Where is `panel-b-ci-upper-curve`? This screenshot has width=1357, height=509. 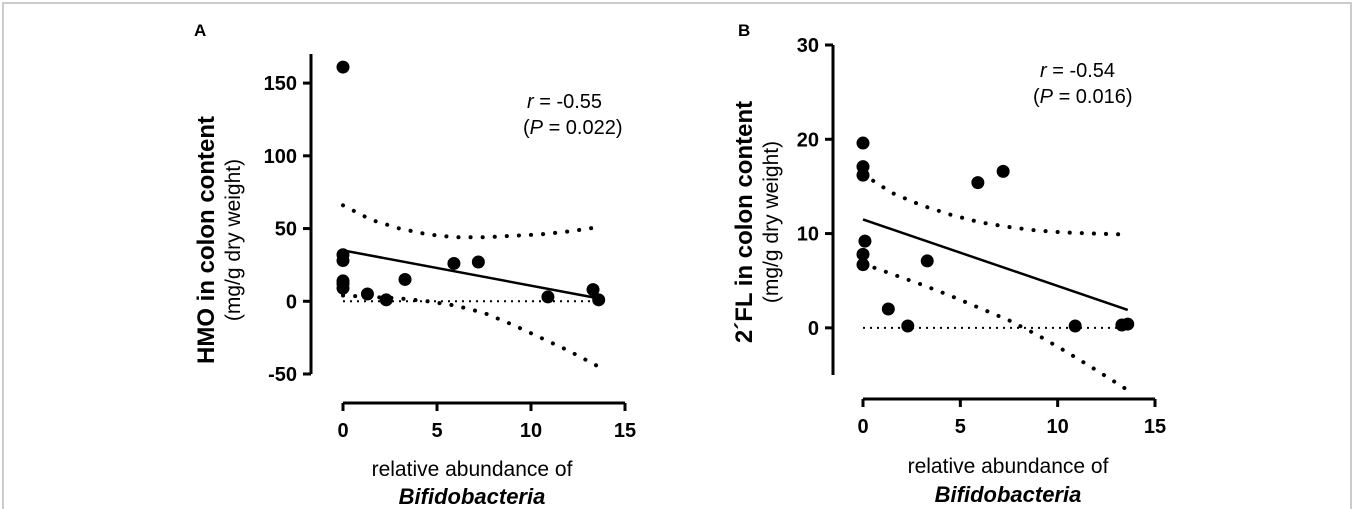 panel-b-ci-upper-curve is located at coordinates (993, 204).